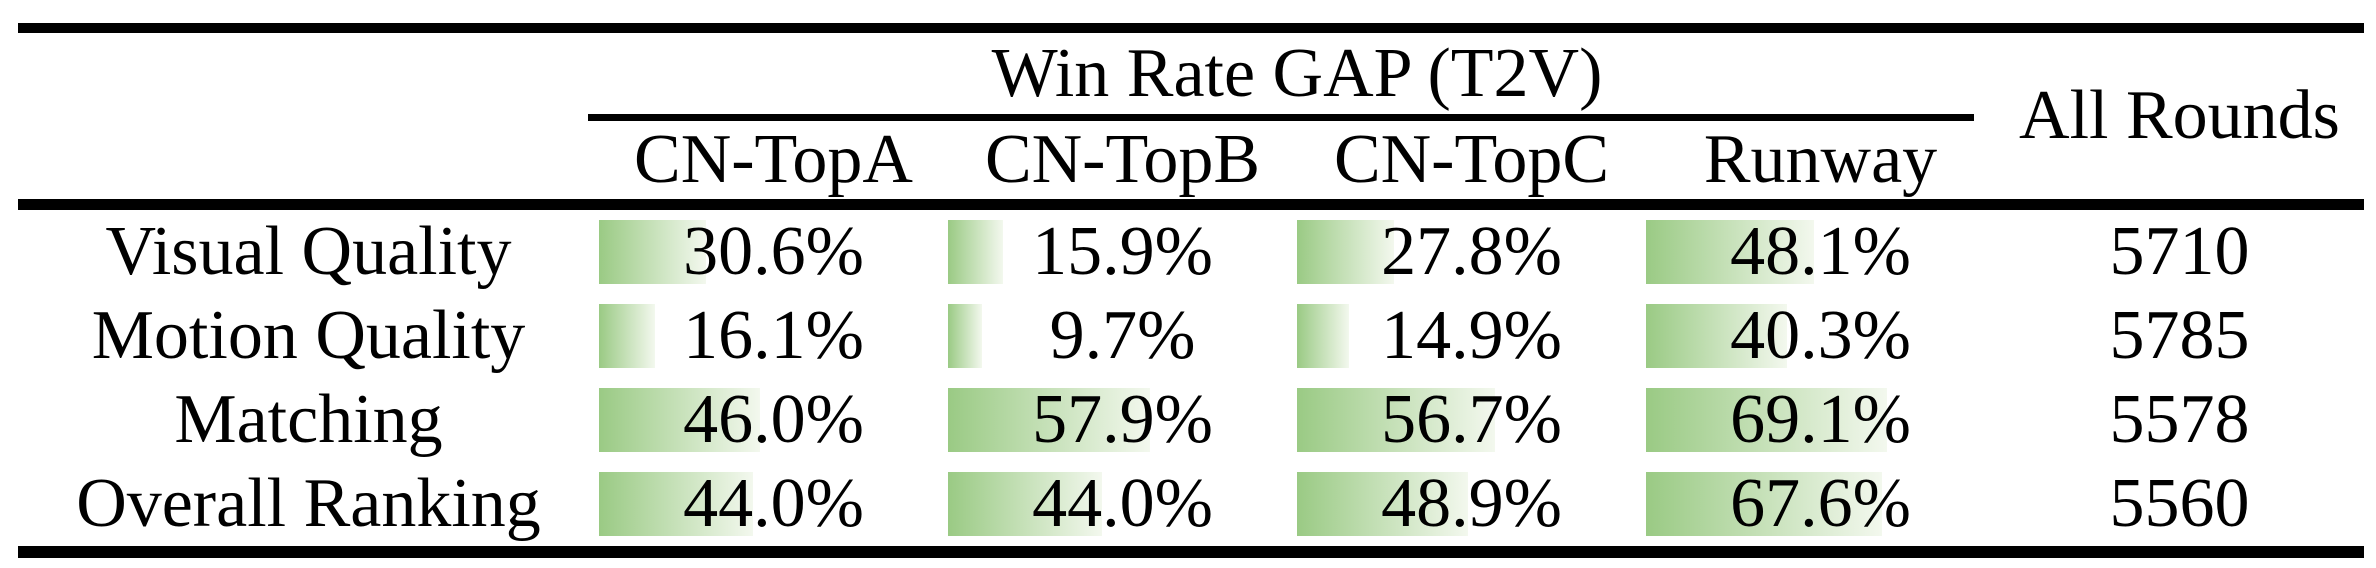  What do you see at coordinates (308, 251) in the screenshot?
I see `row-label: Visual Quality` at bounding box center [308, 251].